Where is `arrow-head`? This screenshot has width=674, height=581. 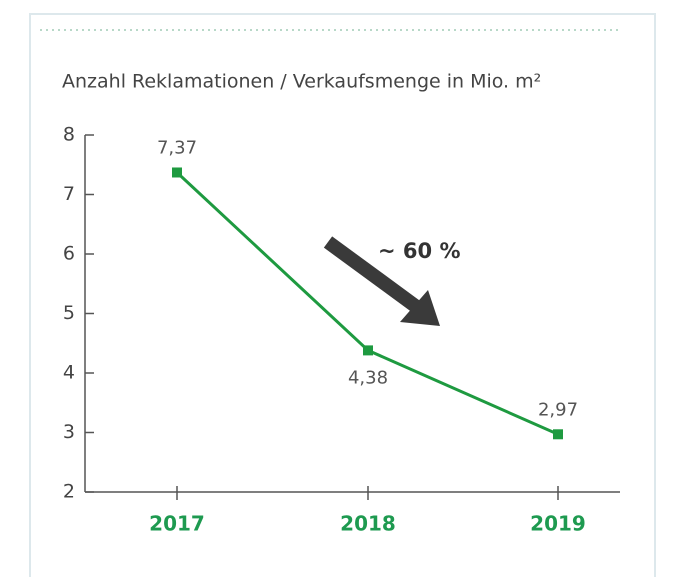
arrow-head is located at coordinates (420, 308).